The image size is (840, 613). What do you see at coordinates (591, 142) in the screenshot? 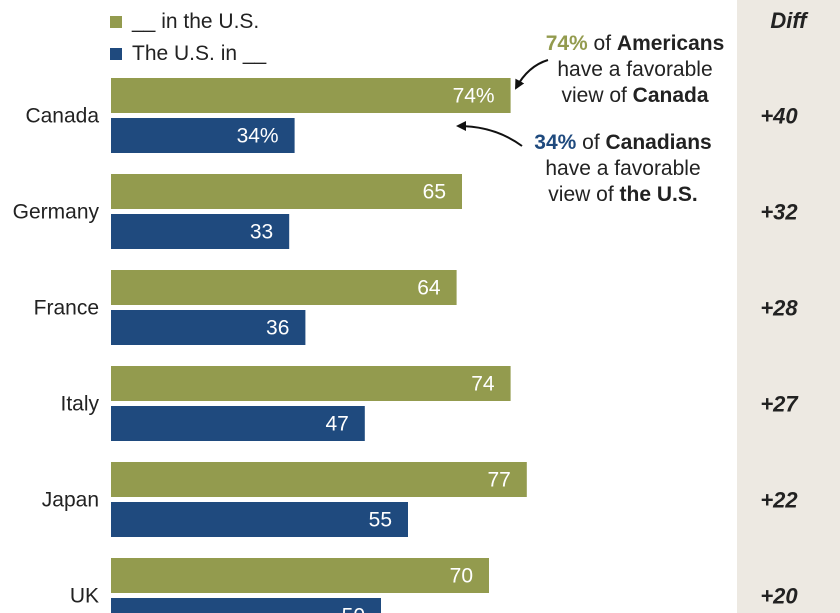
I see `annotation-canadians-of: of` at bounding box center [591, 142].